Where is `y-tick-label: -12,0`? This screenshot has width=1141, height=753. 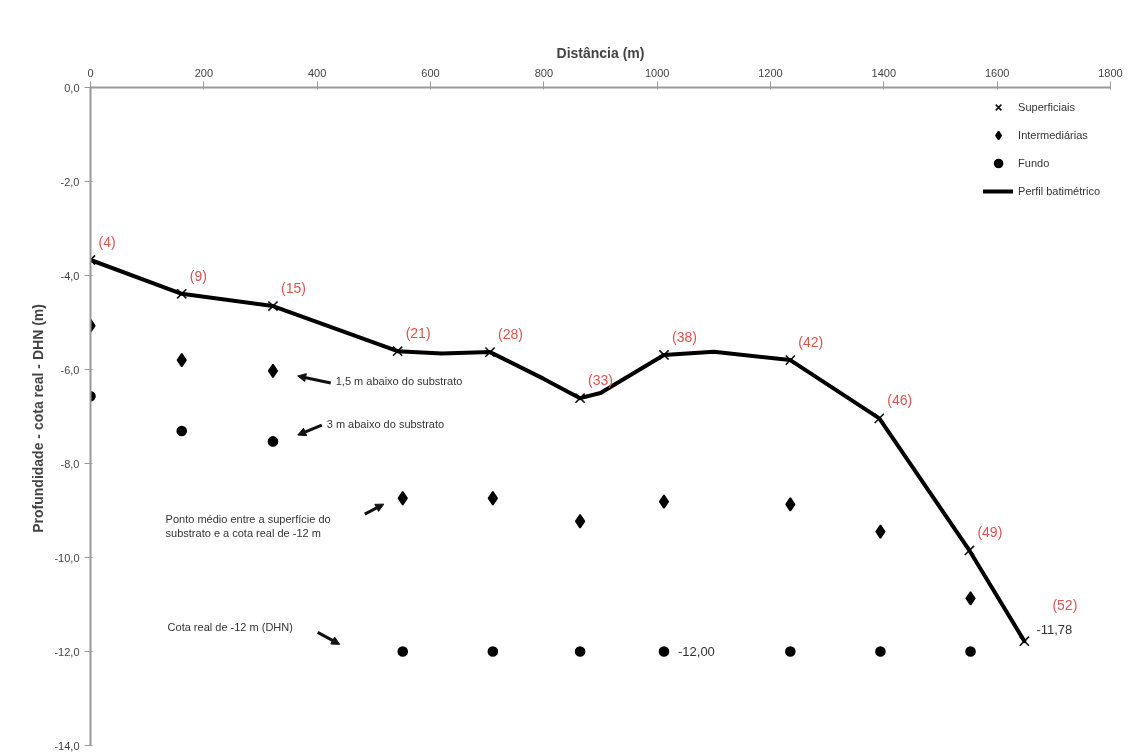
y-tick-label: -12,0 is located at coordinates (67, 651).